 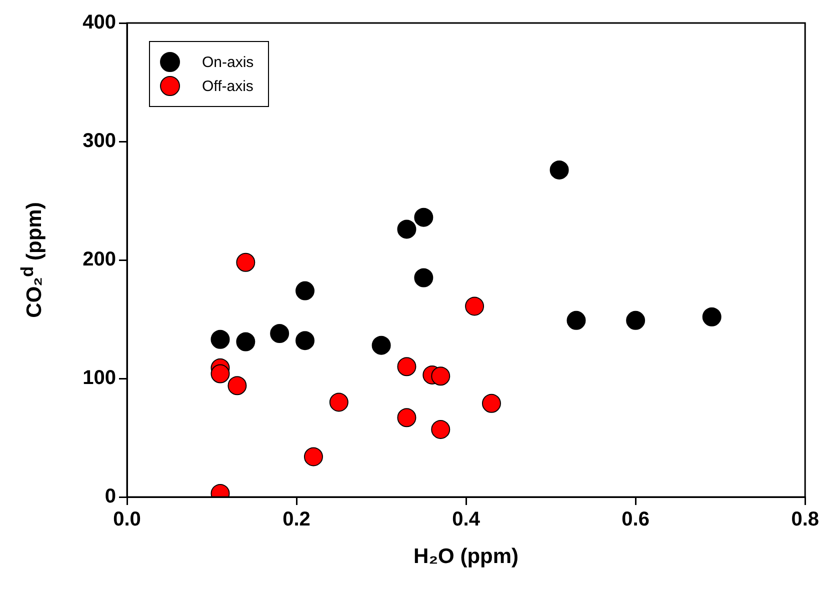 What do you see at coordinates (99, 141) in the screenshot?
I see `y-tick-label: 300` at bounding box center [99, 141].